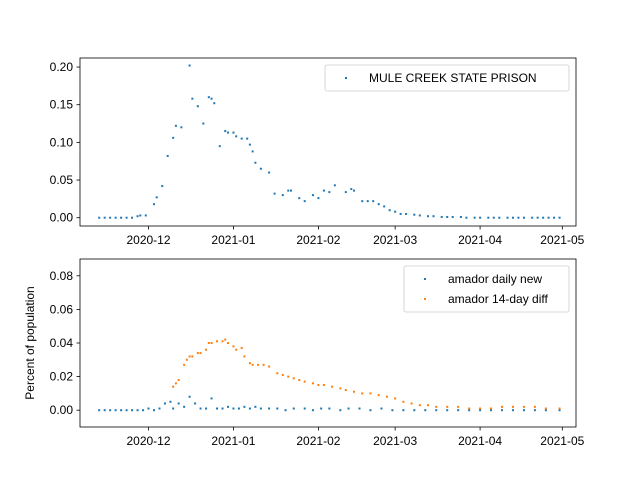 This screenshot has height=480, width=640. What do you see at coordinates (480, 441) in the screenshot?
I see `x-tick-label: 2021-04` at bounding box center [480, 441].